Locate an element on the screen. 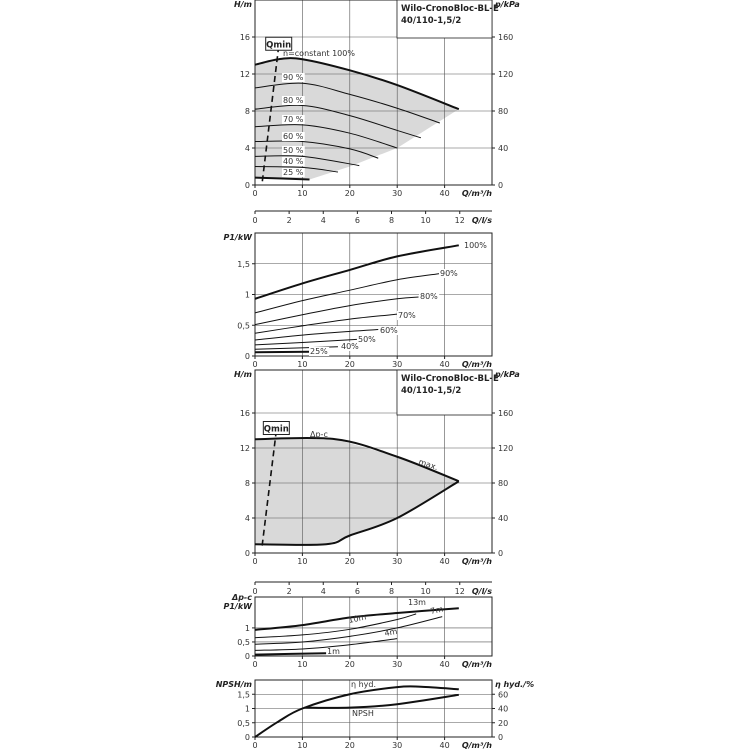  series-label: 40 % is located at coordinates (293, 161).